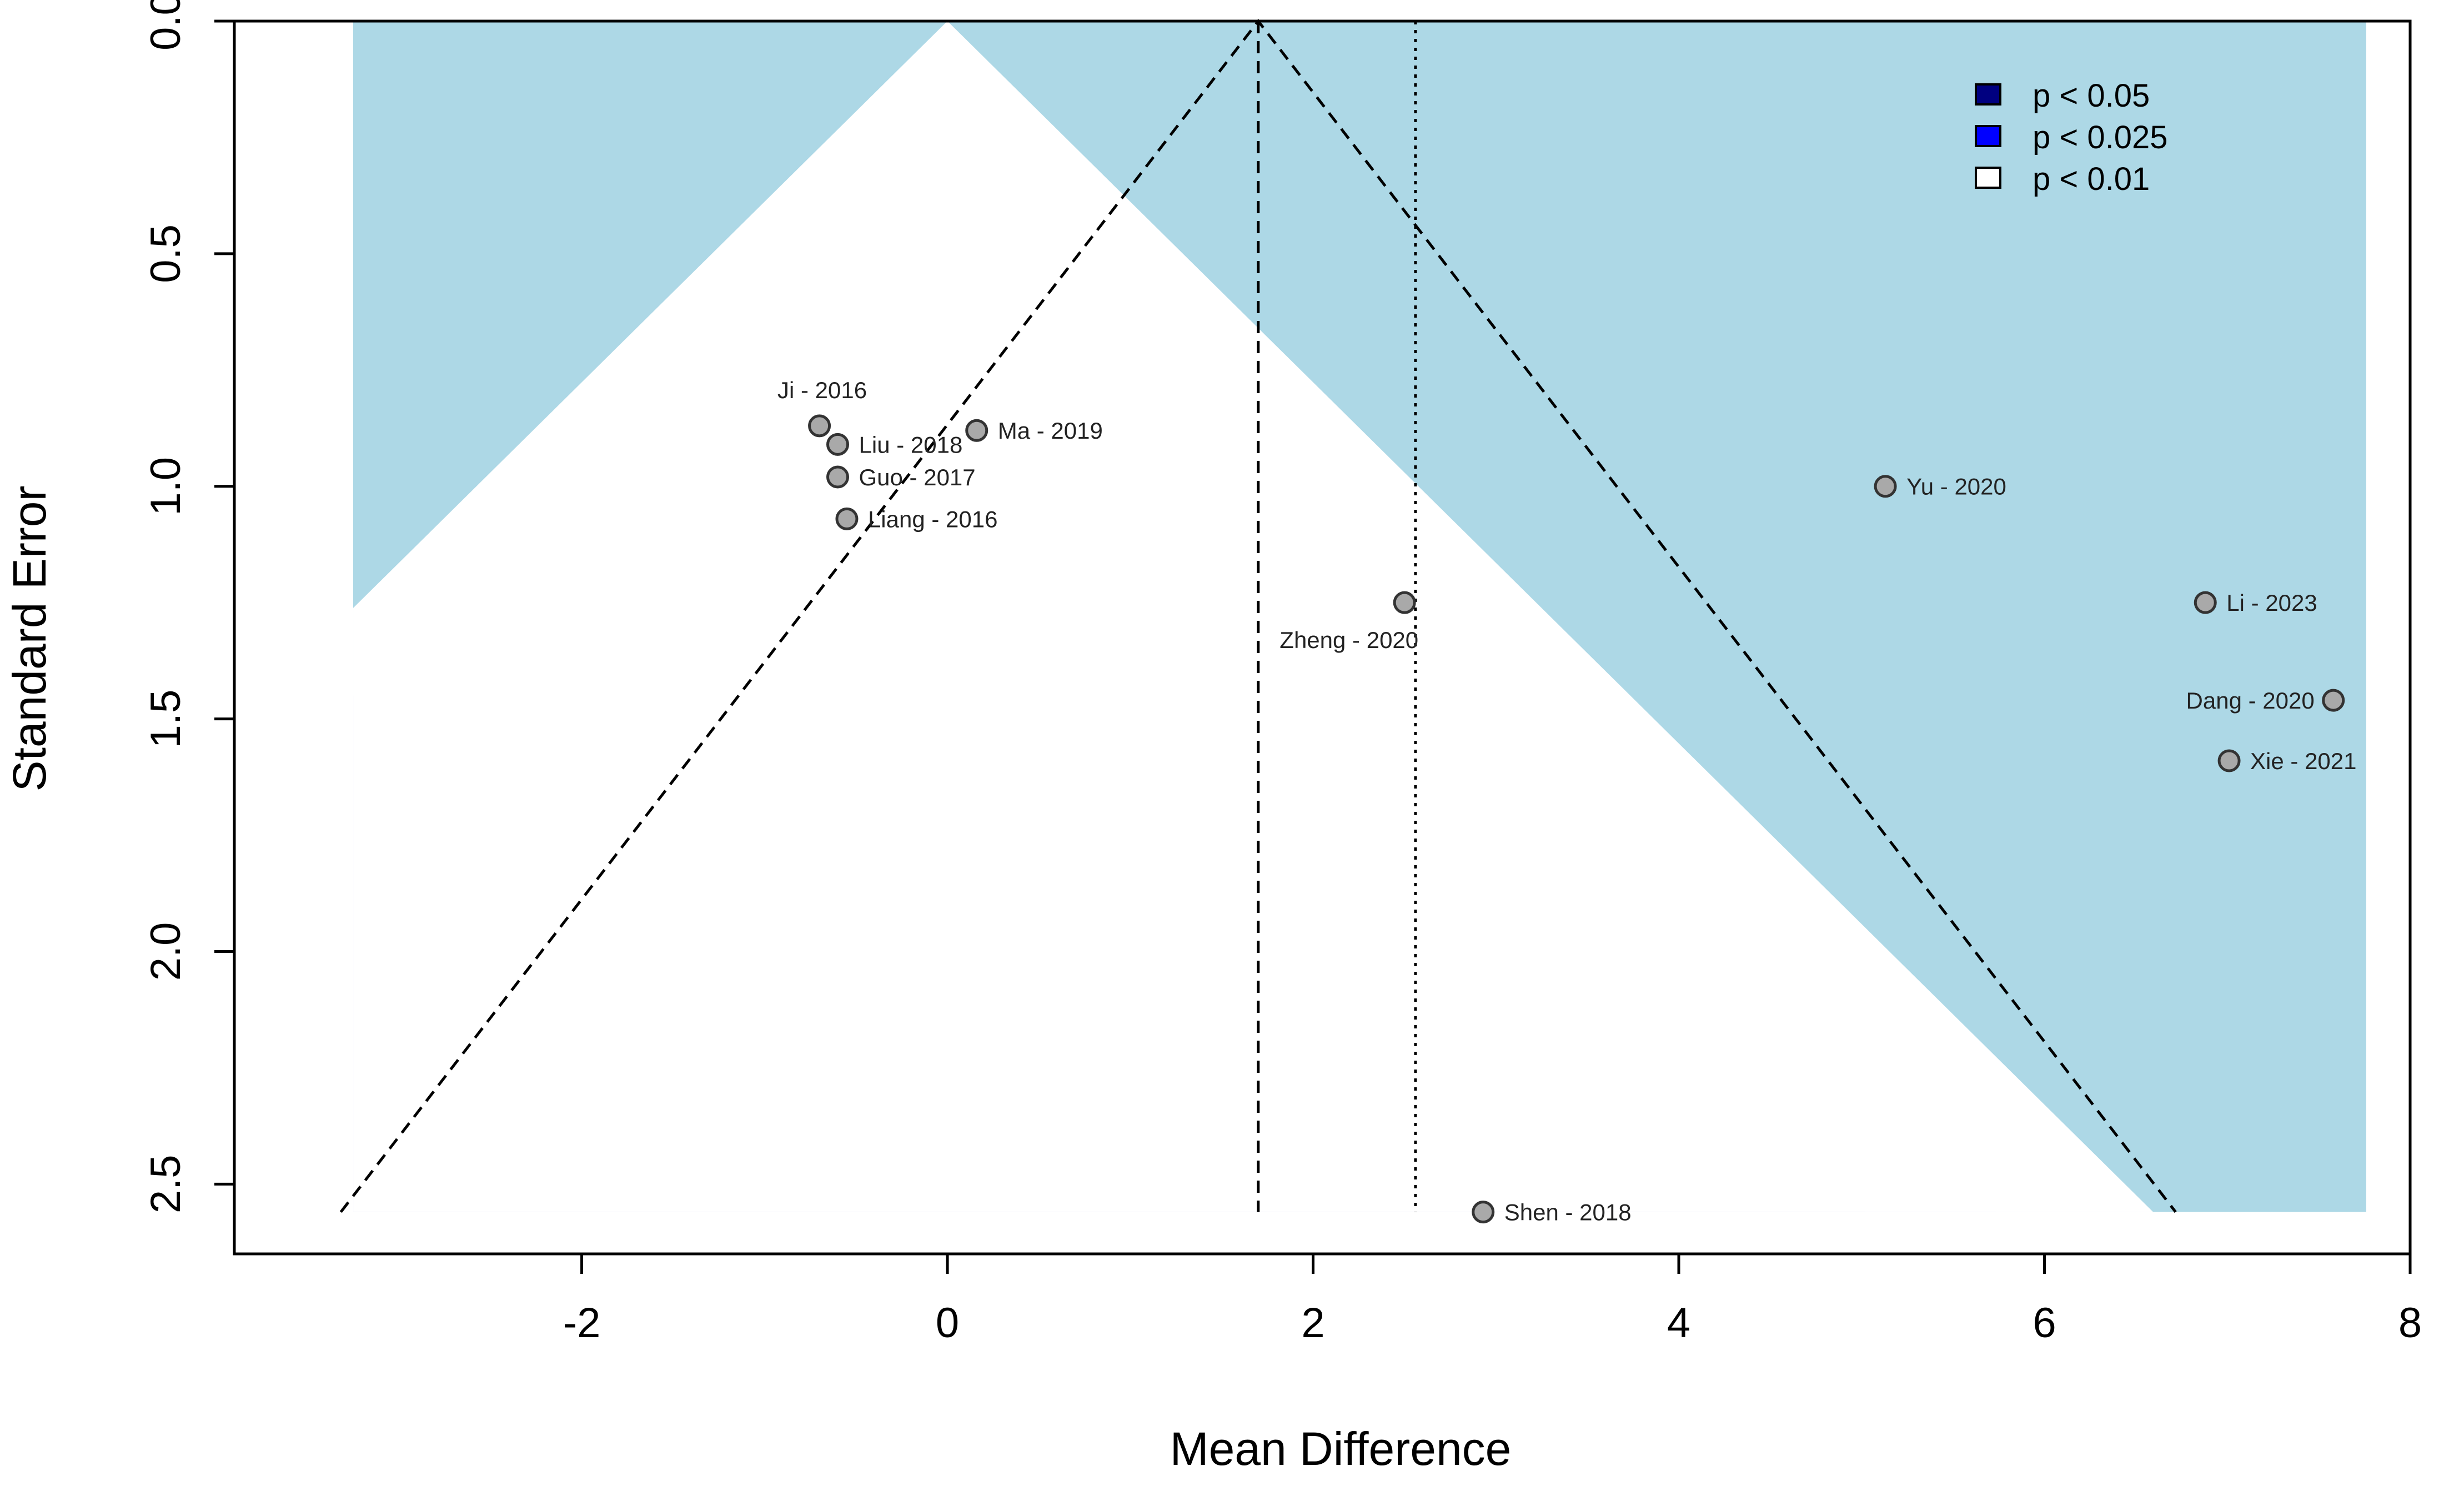 The height and width of the screenshot is (1486, 2464). Describe the element at coordinates (1348, 640) in the screenshot. I see `study-label: Zheng - 2020` at that location.